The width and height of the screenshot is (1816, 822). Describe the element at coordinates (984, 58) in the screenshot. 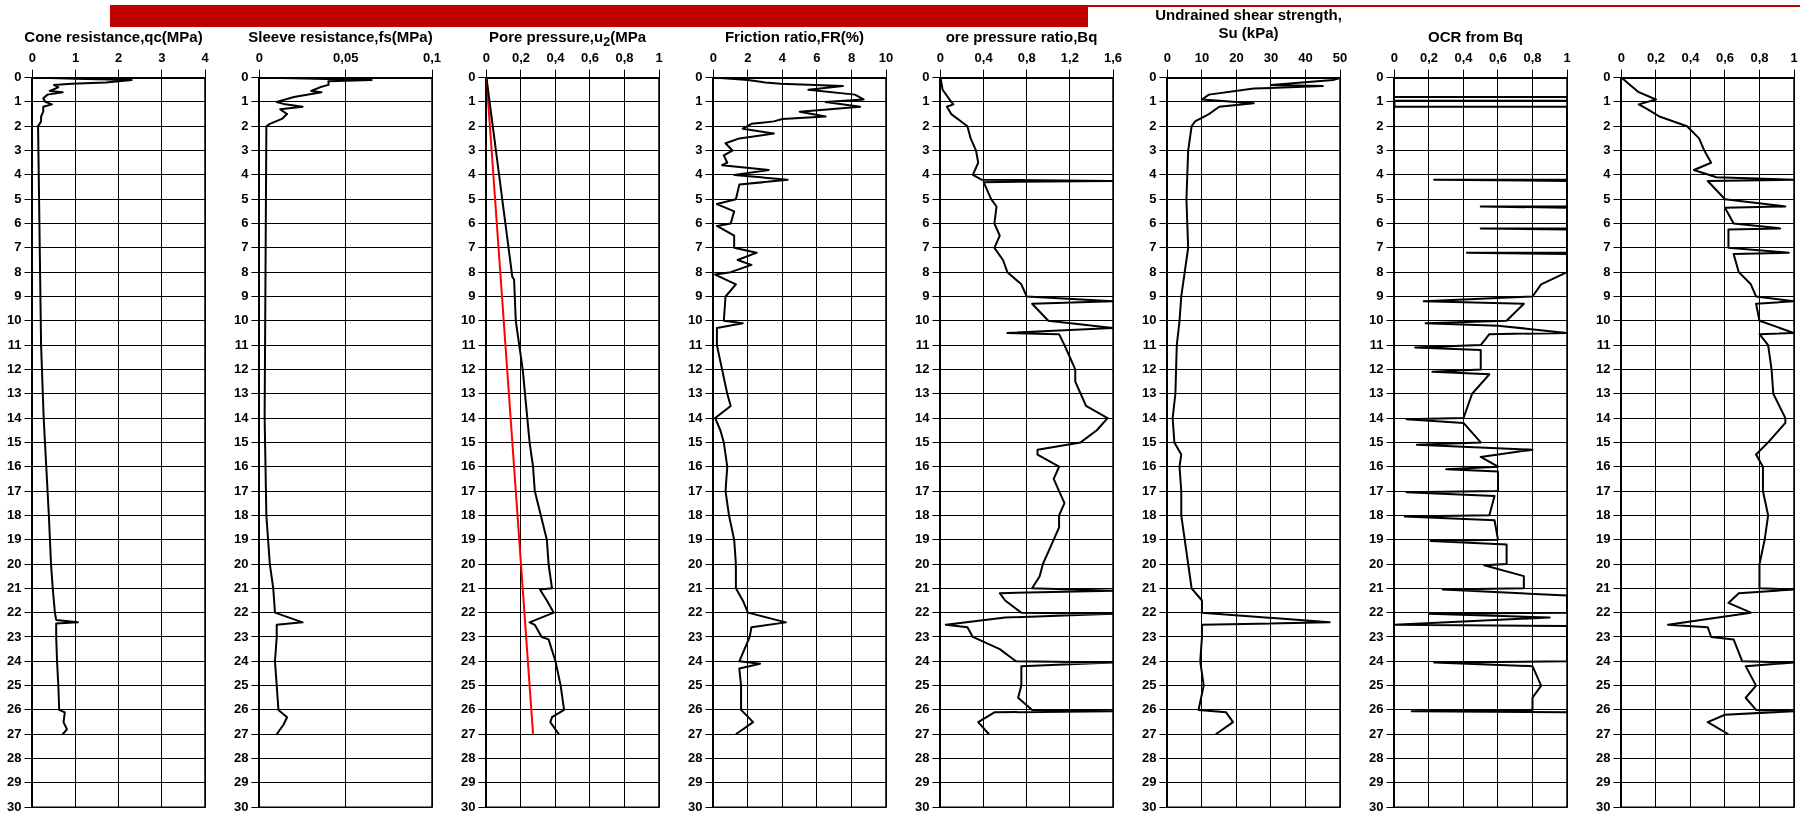

I see `x-tick-label: 0,4` at that location.